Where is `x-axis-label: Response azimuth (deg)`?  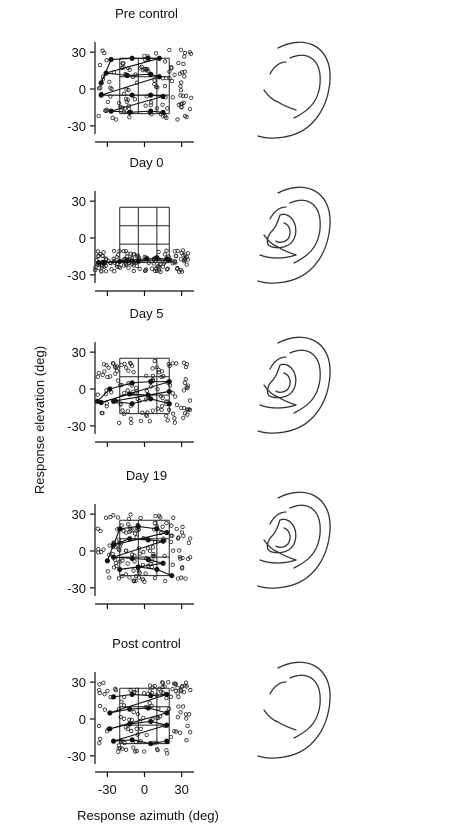 x-axis-label: Response azimuth (deg) is located at coordinates (148, 815).